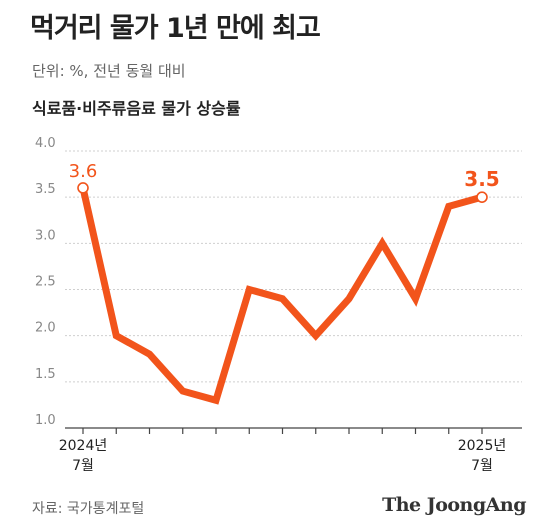  I want to click on source-note: 자료: 국가통계포털, so click(88, 509).